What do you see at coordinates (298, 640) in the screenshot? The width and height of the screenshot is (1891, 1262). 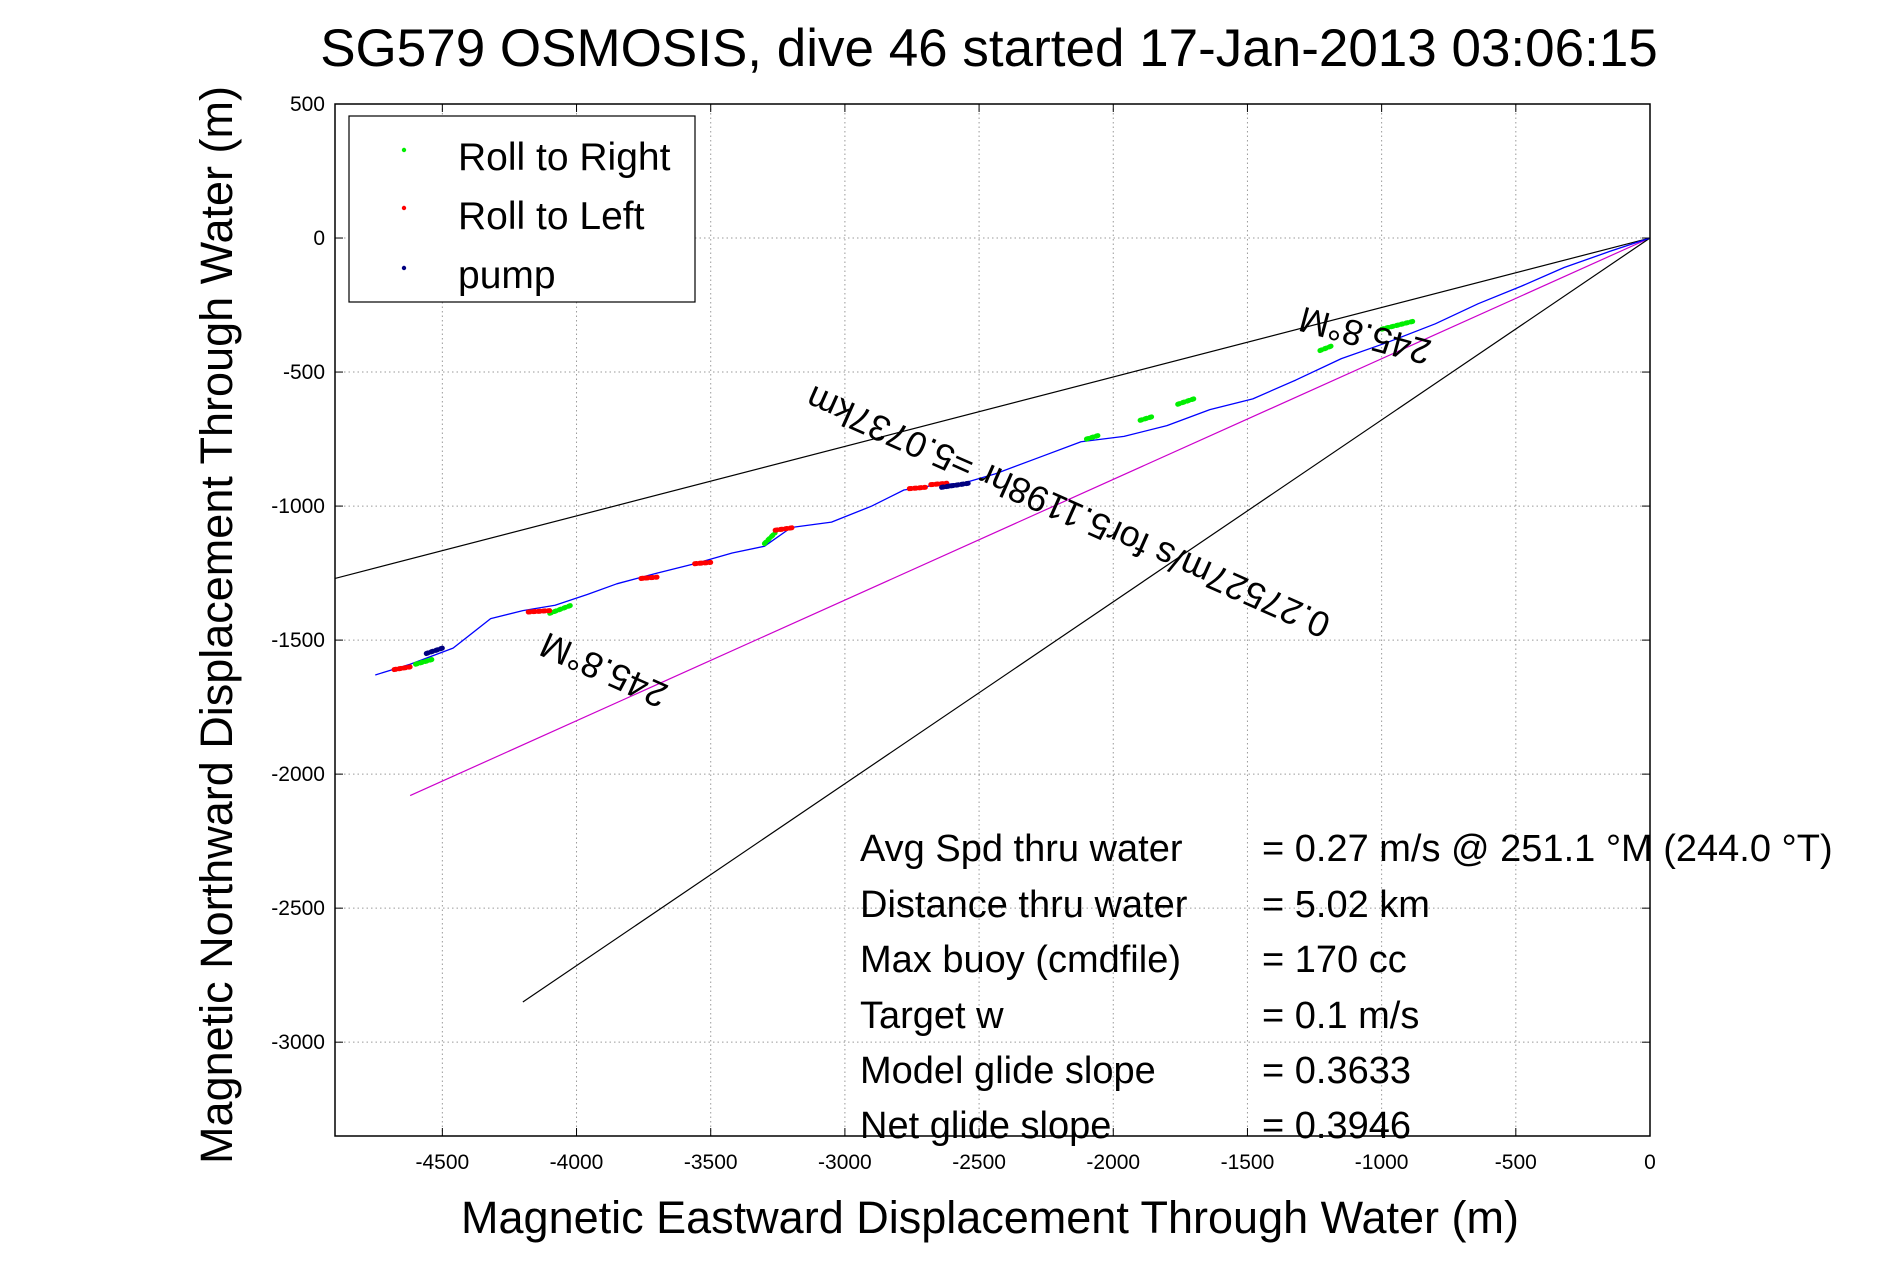 I see `y-tick-label: -1500` at bounding box center [298, 640].